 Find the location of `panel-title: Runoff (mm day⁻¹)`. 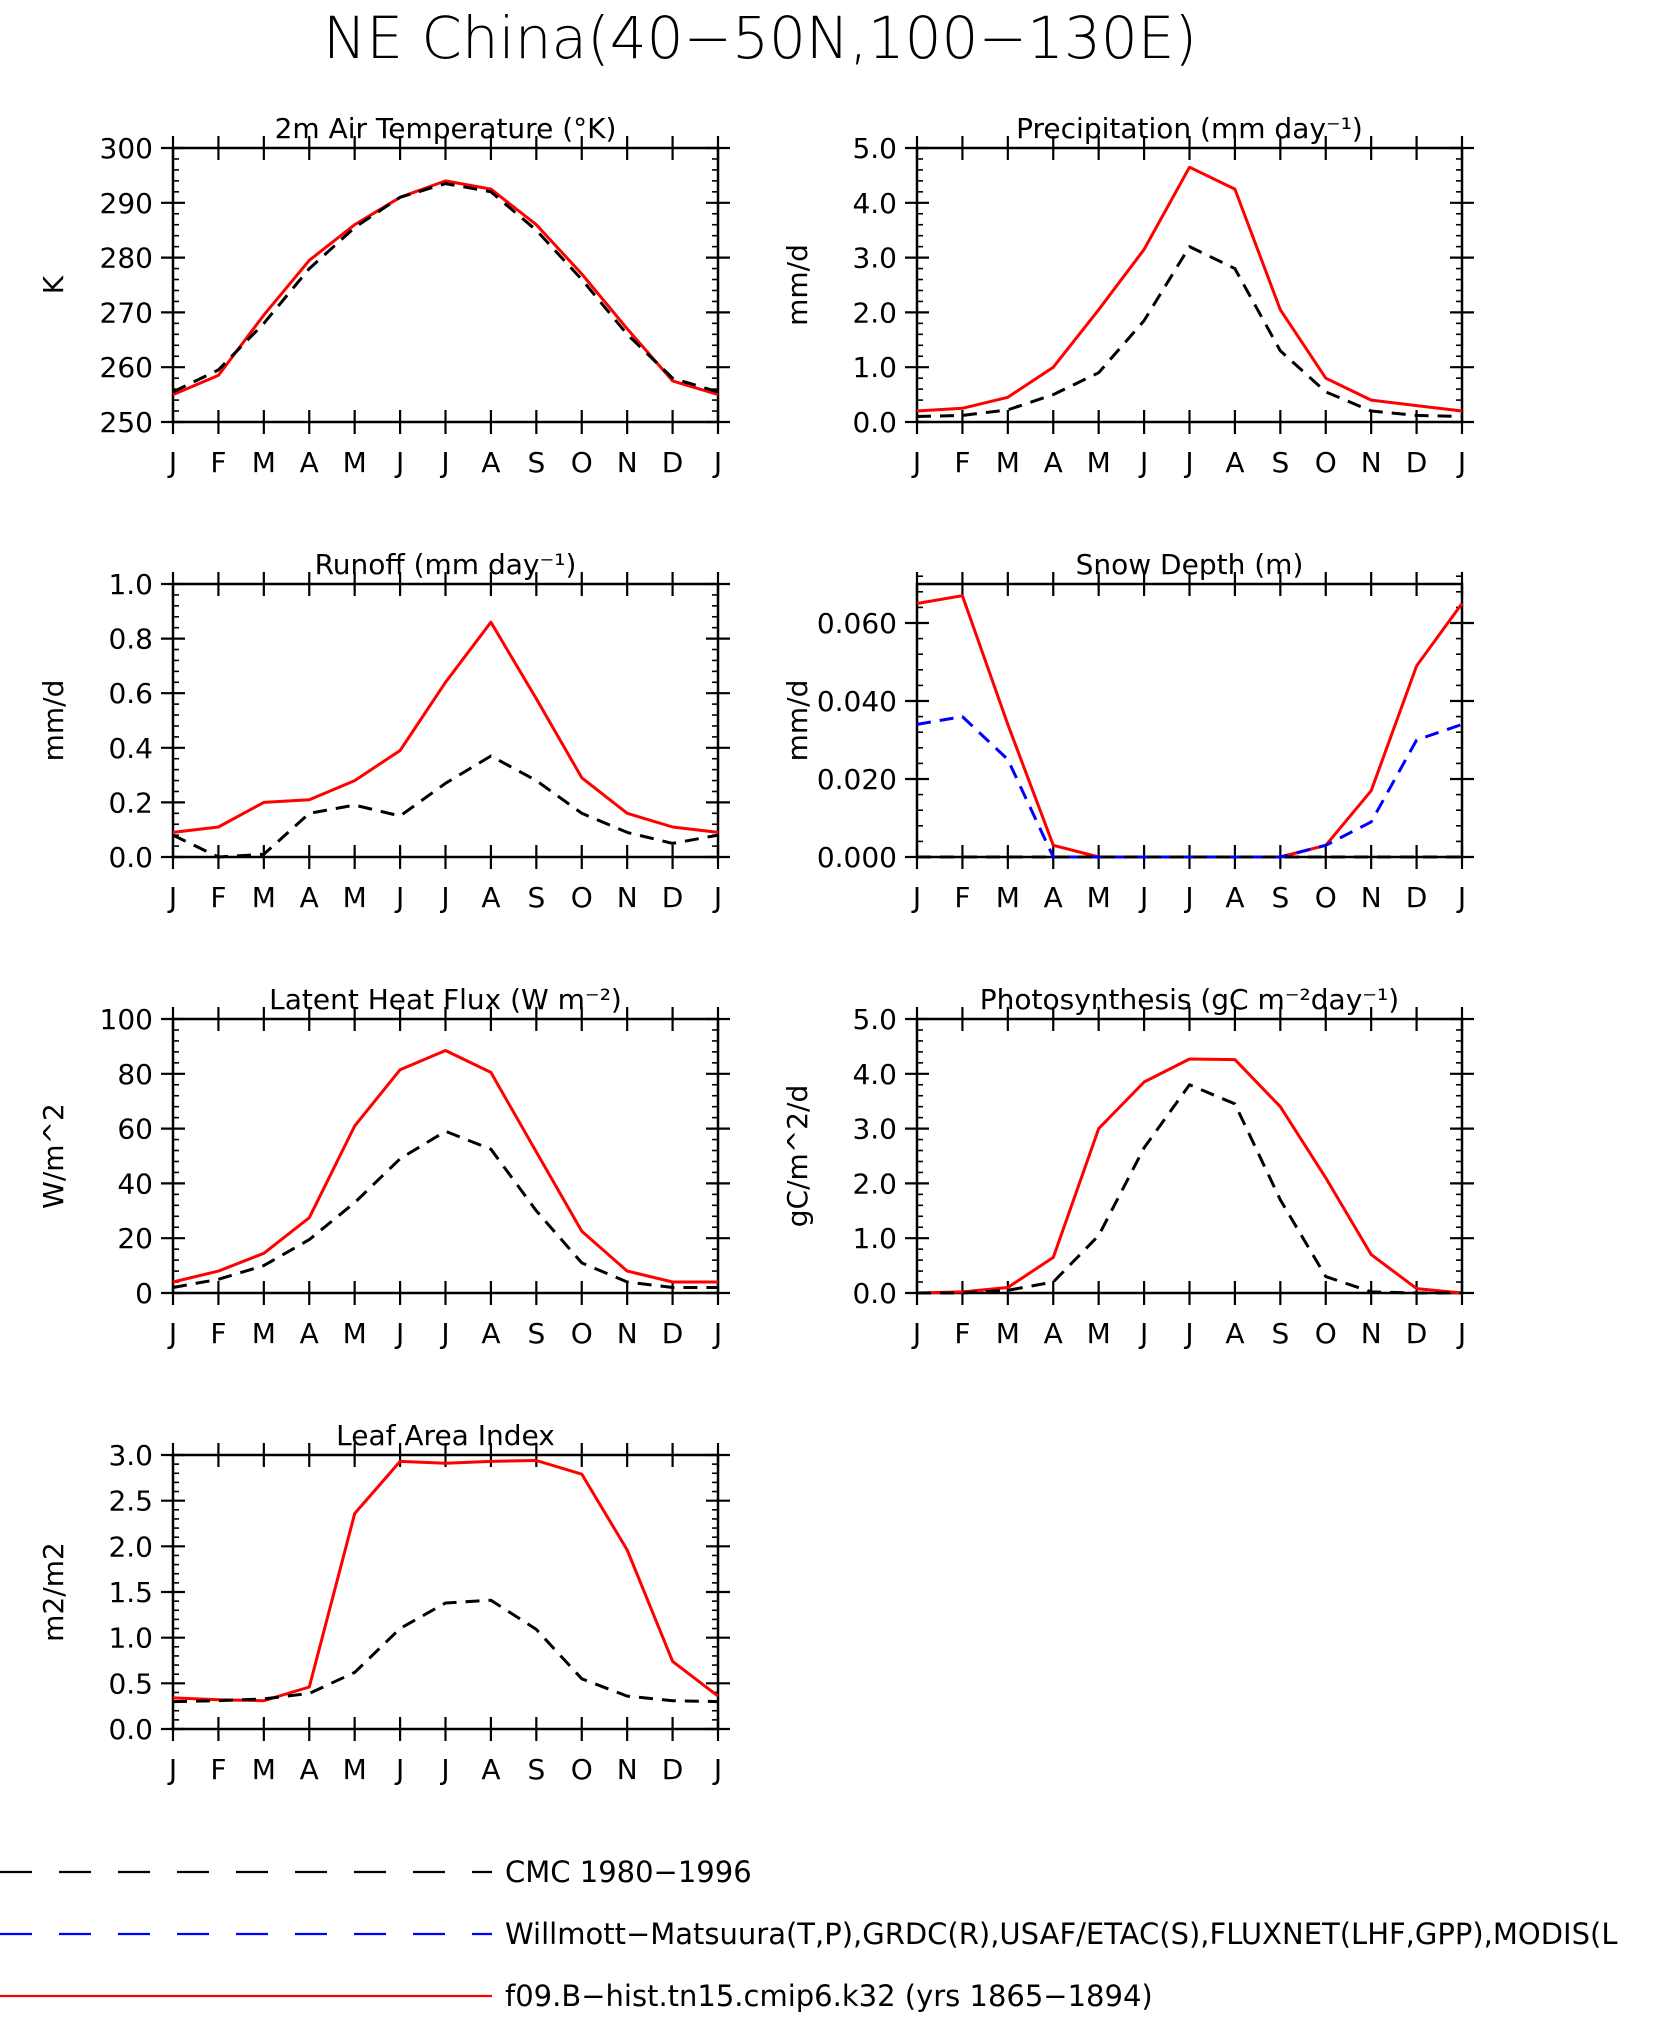

panel-title: Runoff (mm day⁻¹) is located at coordinates (446, 564).